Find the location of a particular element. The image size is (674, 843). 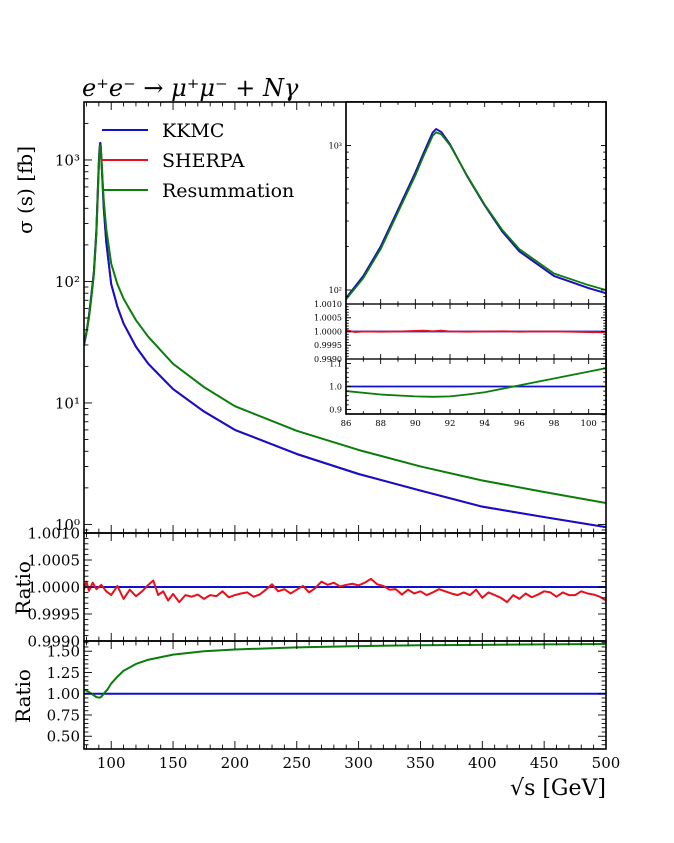

inset_ratio1-ytick-label: 1.0000 is located at coordinates (328, 331).